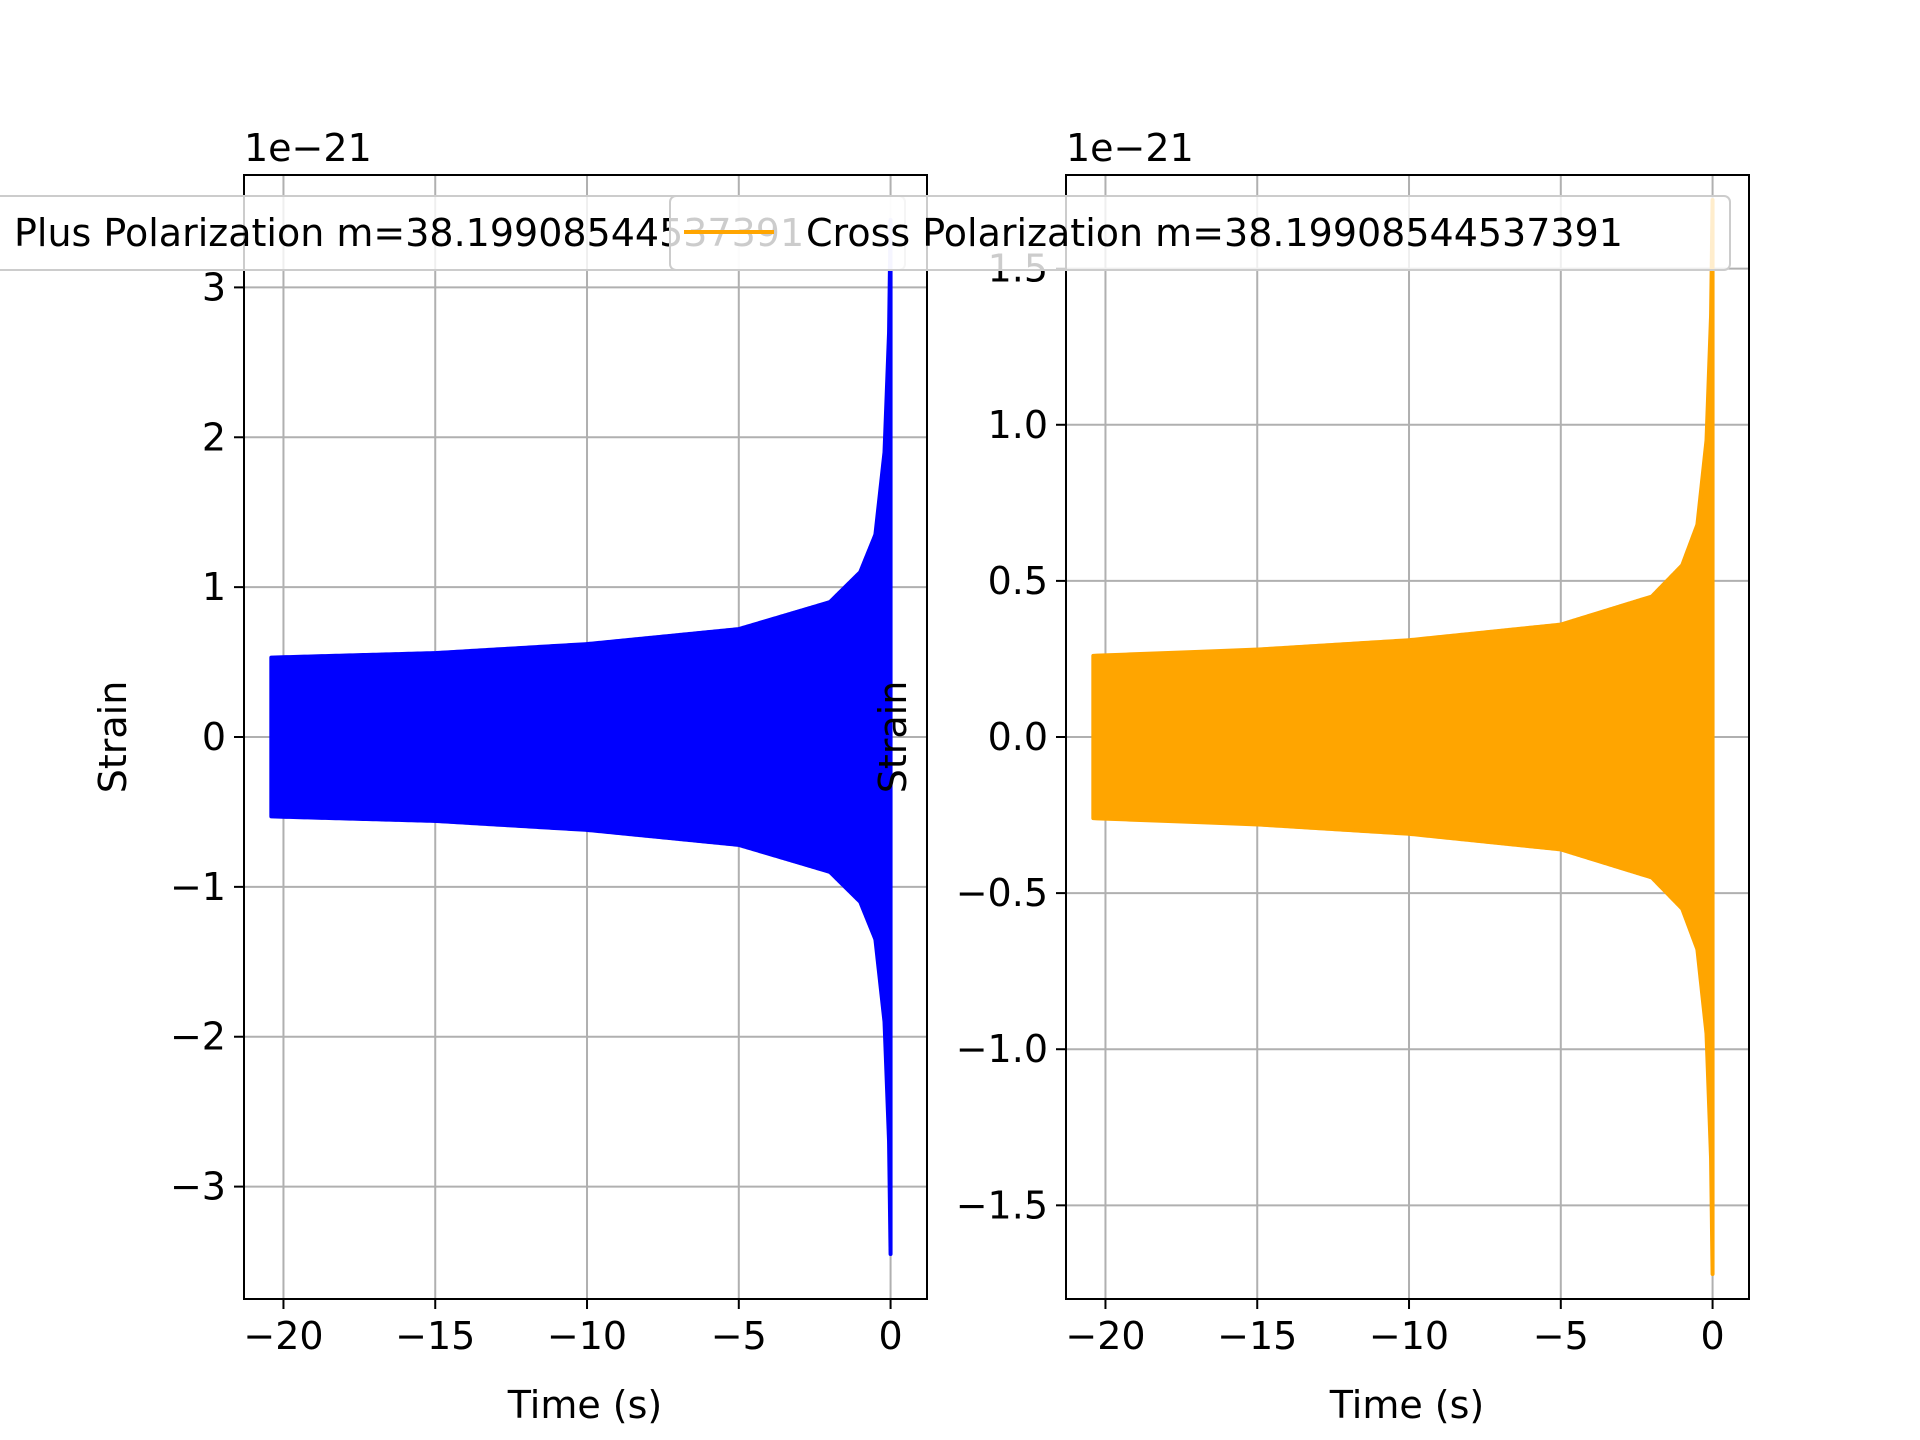 Image resolution: width=1920 pixels, height=1440 pixels. I want to click on y-tick-label: −1.0, so click(1002, 1049).